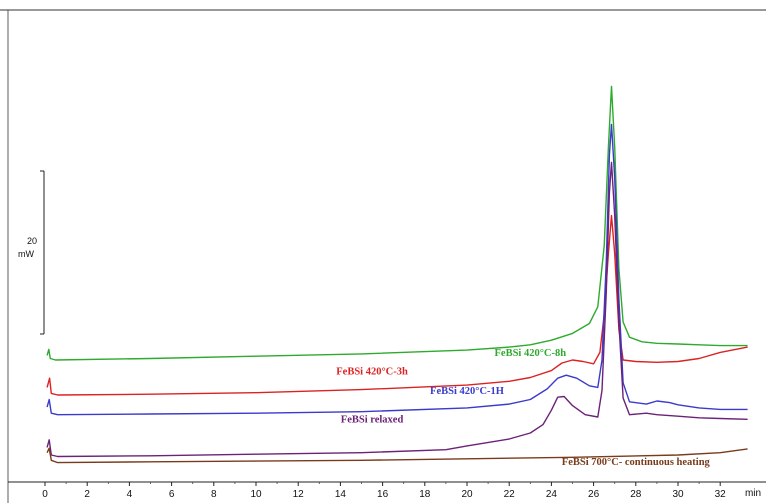  What do you see at coordinates (372, 419) in the screenshot?
I see `series-label-4: FeBSi relaxed` at bounding box center [372, 419].